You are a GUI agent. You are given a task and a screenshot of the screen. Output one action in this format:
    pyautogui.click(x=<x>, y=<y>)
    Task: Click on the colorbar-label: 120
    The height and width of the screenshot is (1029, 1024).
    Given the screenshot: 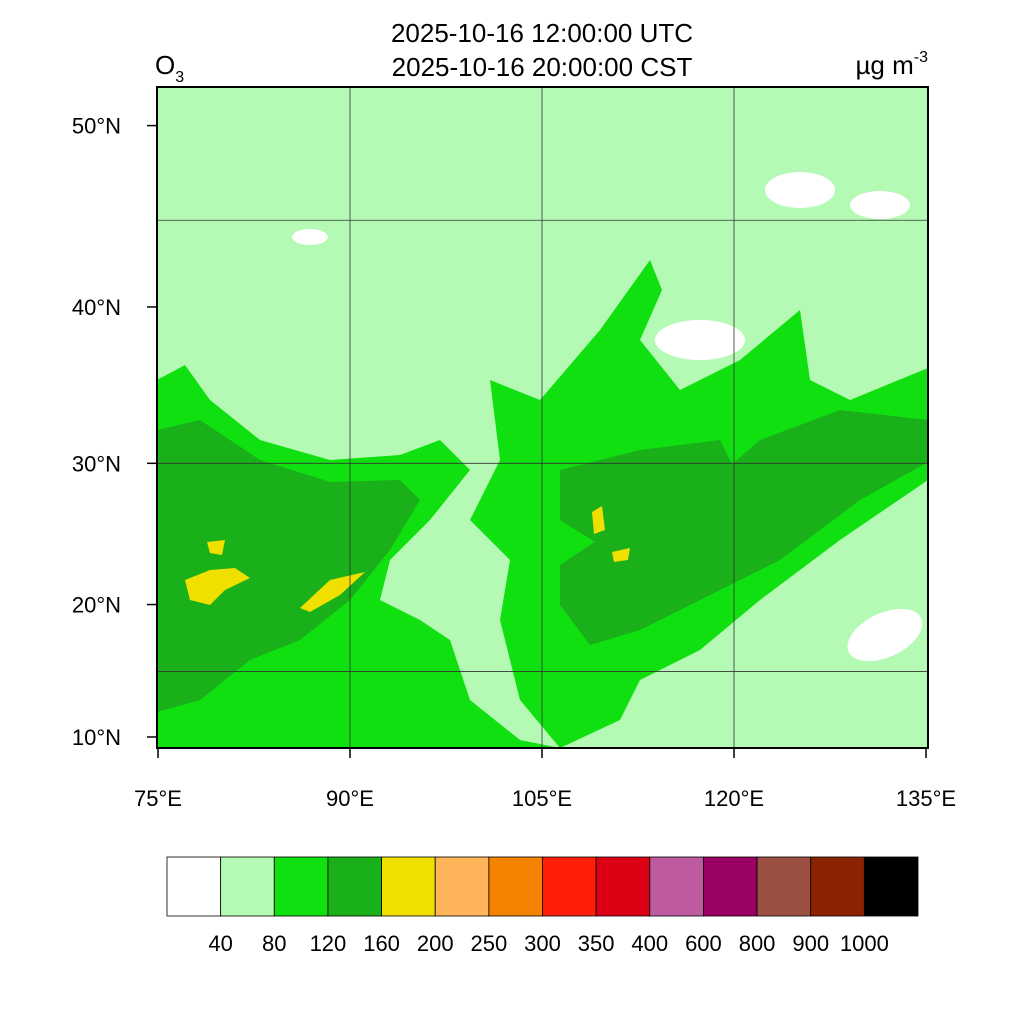 What is the action you would take?
    pyautogui.click(x=328, y=943)
    